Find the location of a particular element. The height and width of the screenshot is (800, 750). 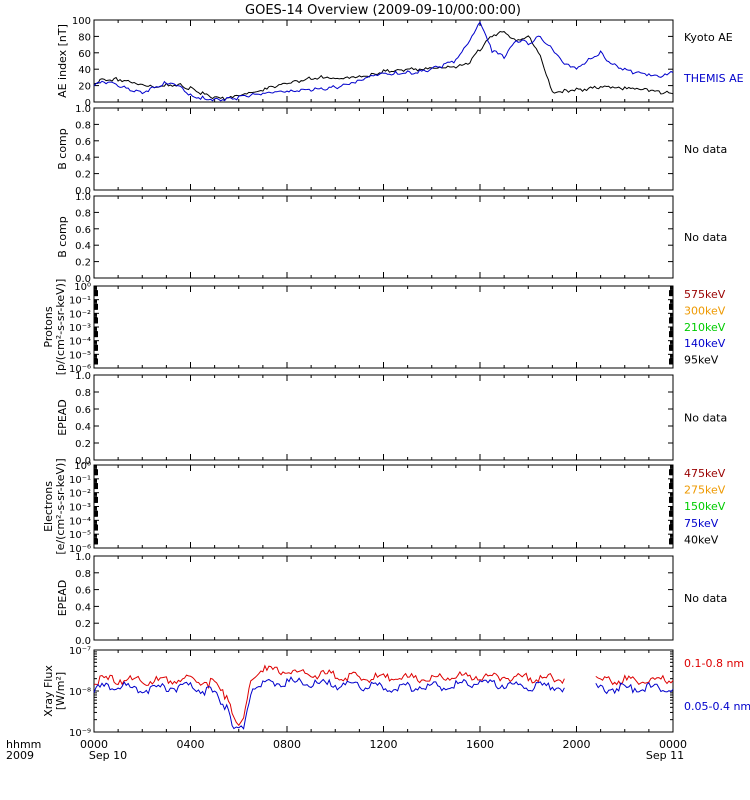

y-tick-label: 0 is located at coordinates (88, 103).